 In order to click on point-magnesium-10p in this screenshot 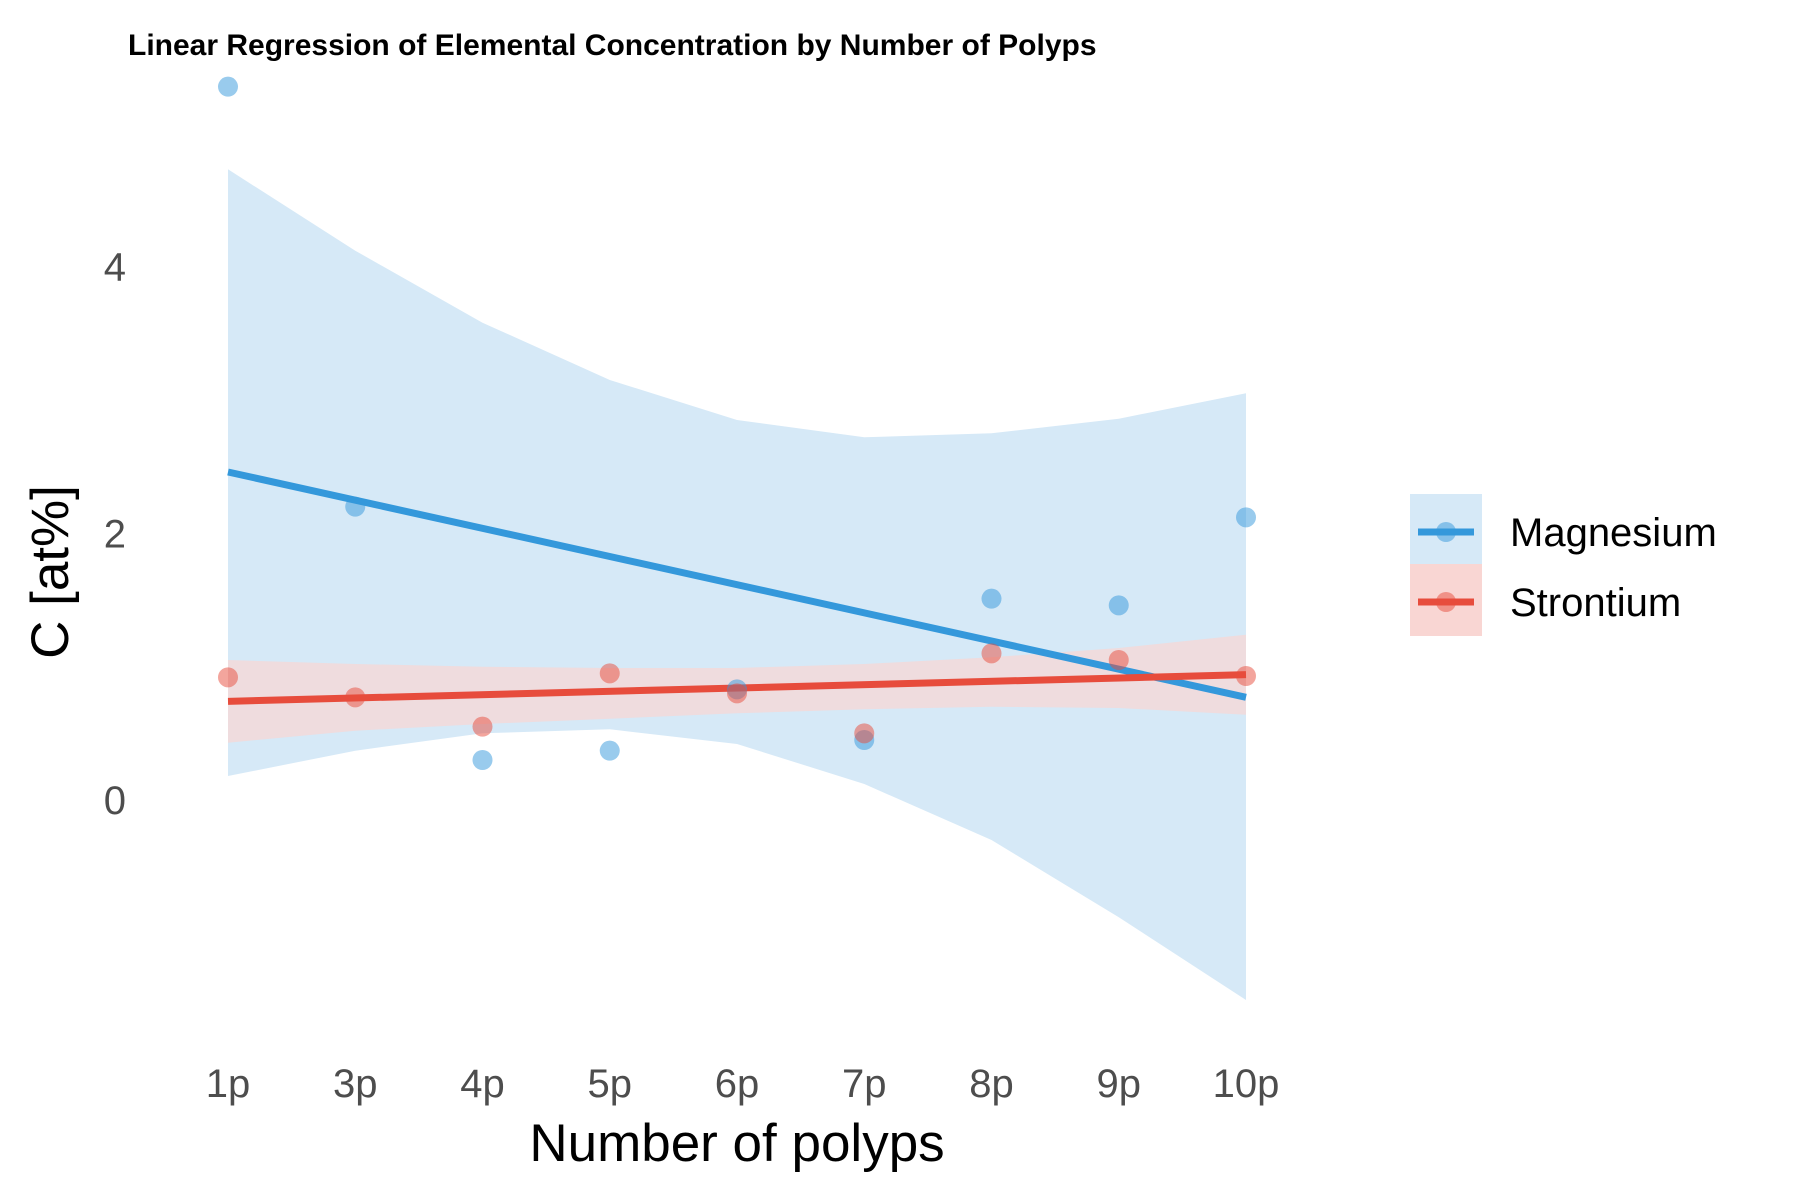, I will do `click(1246, 517)`.